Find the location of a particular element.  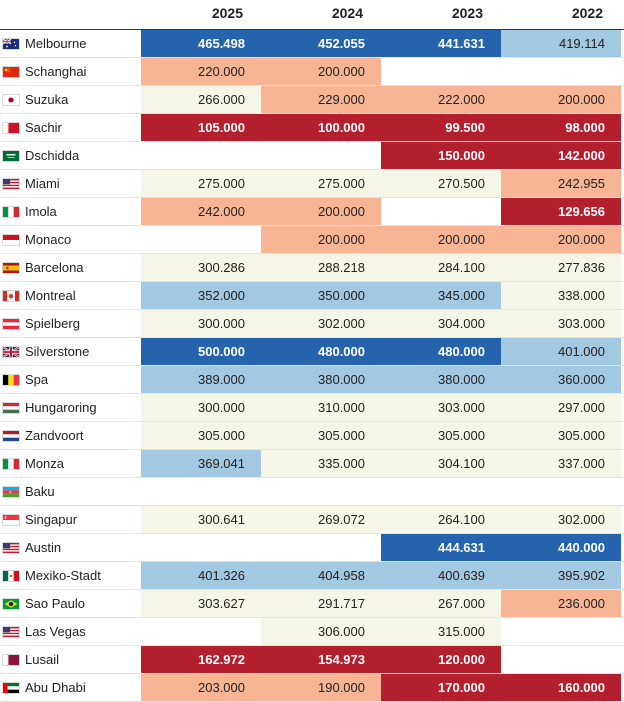

heatmap-cell-2023: 345.000 is located at coordinates (441, 295).